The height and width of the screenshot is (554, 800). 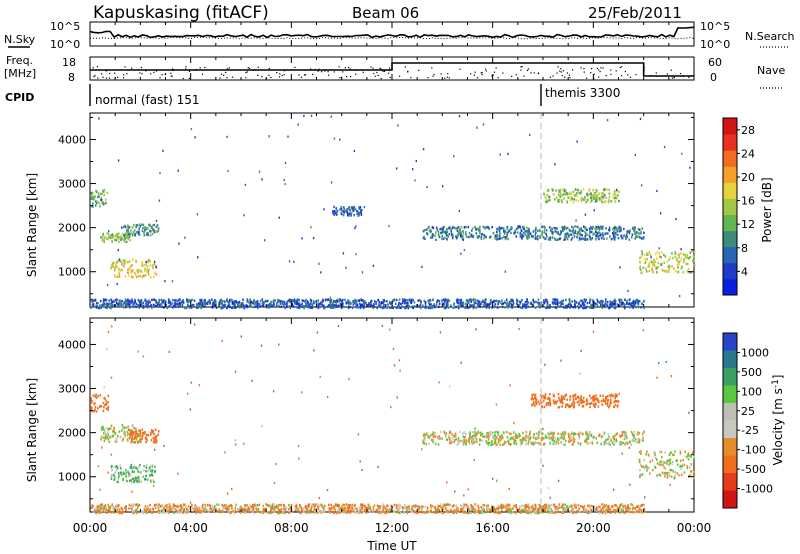 I want to click on power-colorbar-tick-label: 24, so click(x=748, y=153).